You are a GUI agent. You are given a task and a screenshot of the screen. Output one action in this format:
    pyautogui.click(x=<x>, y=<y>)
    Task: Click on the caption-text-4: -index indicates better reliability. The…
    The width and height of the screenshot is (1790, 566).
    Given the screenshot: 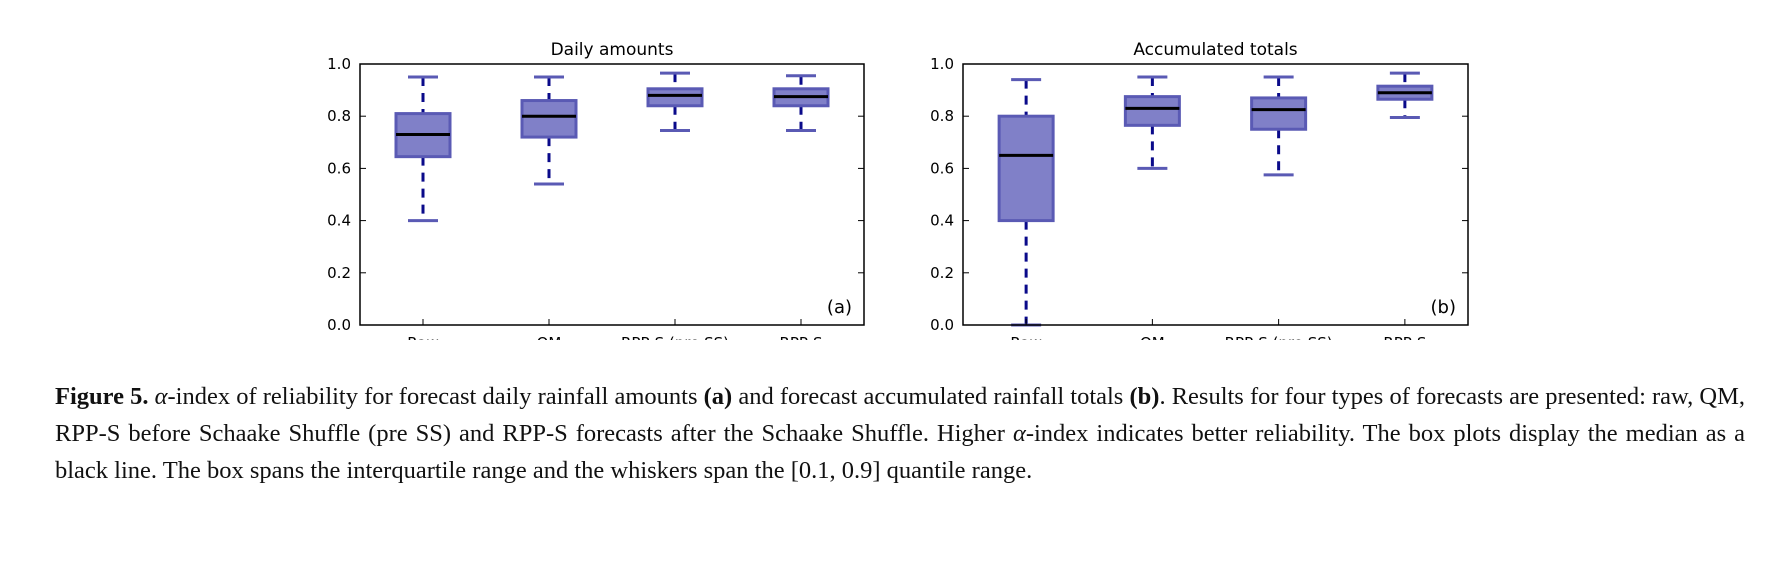 What is the action you would take?
    pyautogui.click(x=900, y=452)
    